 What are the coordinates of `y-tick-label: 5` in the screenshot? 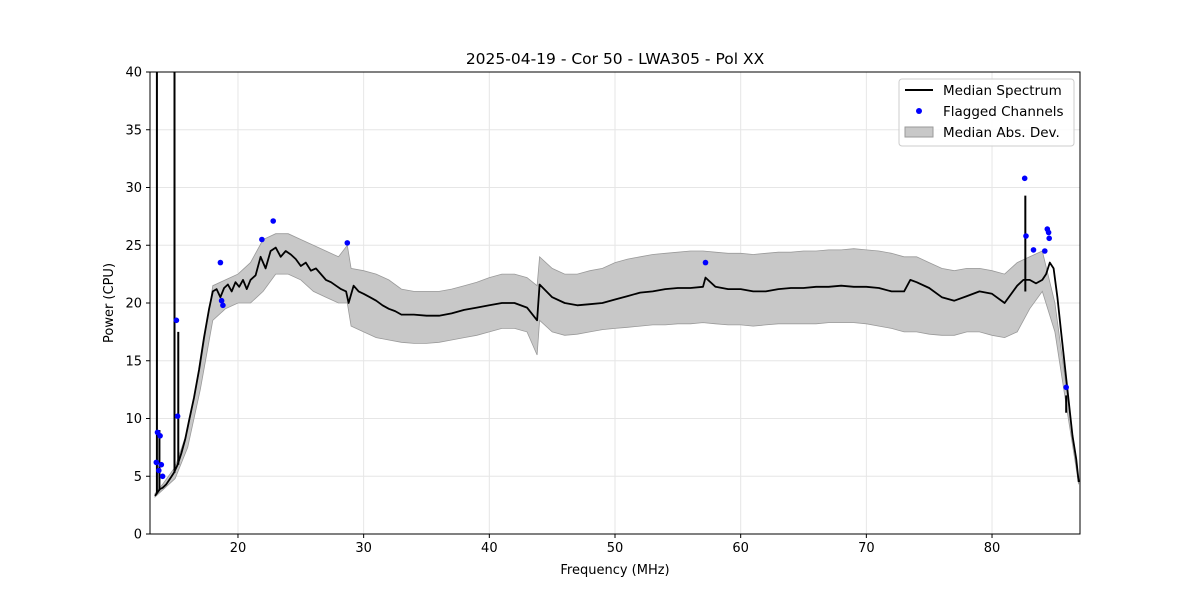 It's located at (138, 477).